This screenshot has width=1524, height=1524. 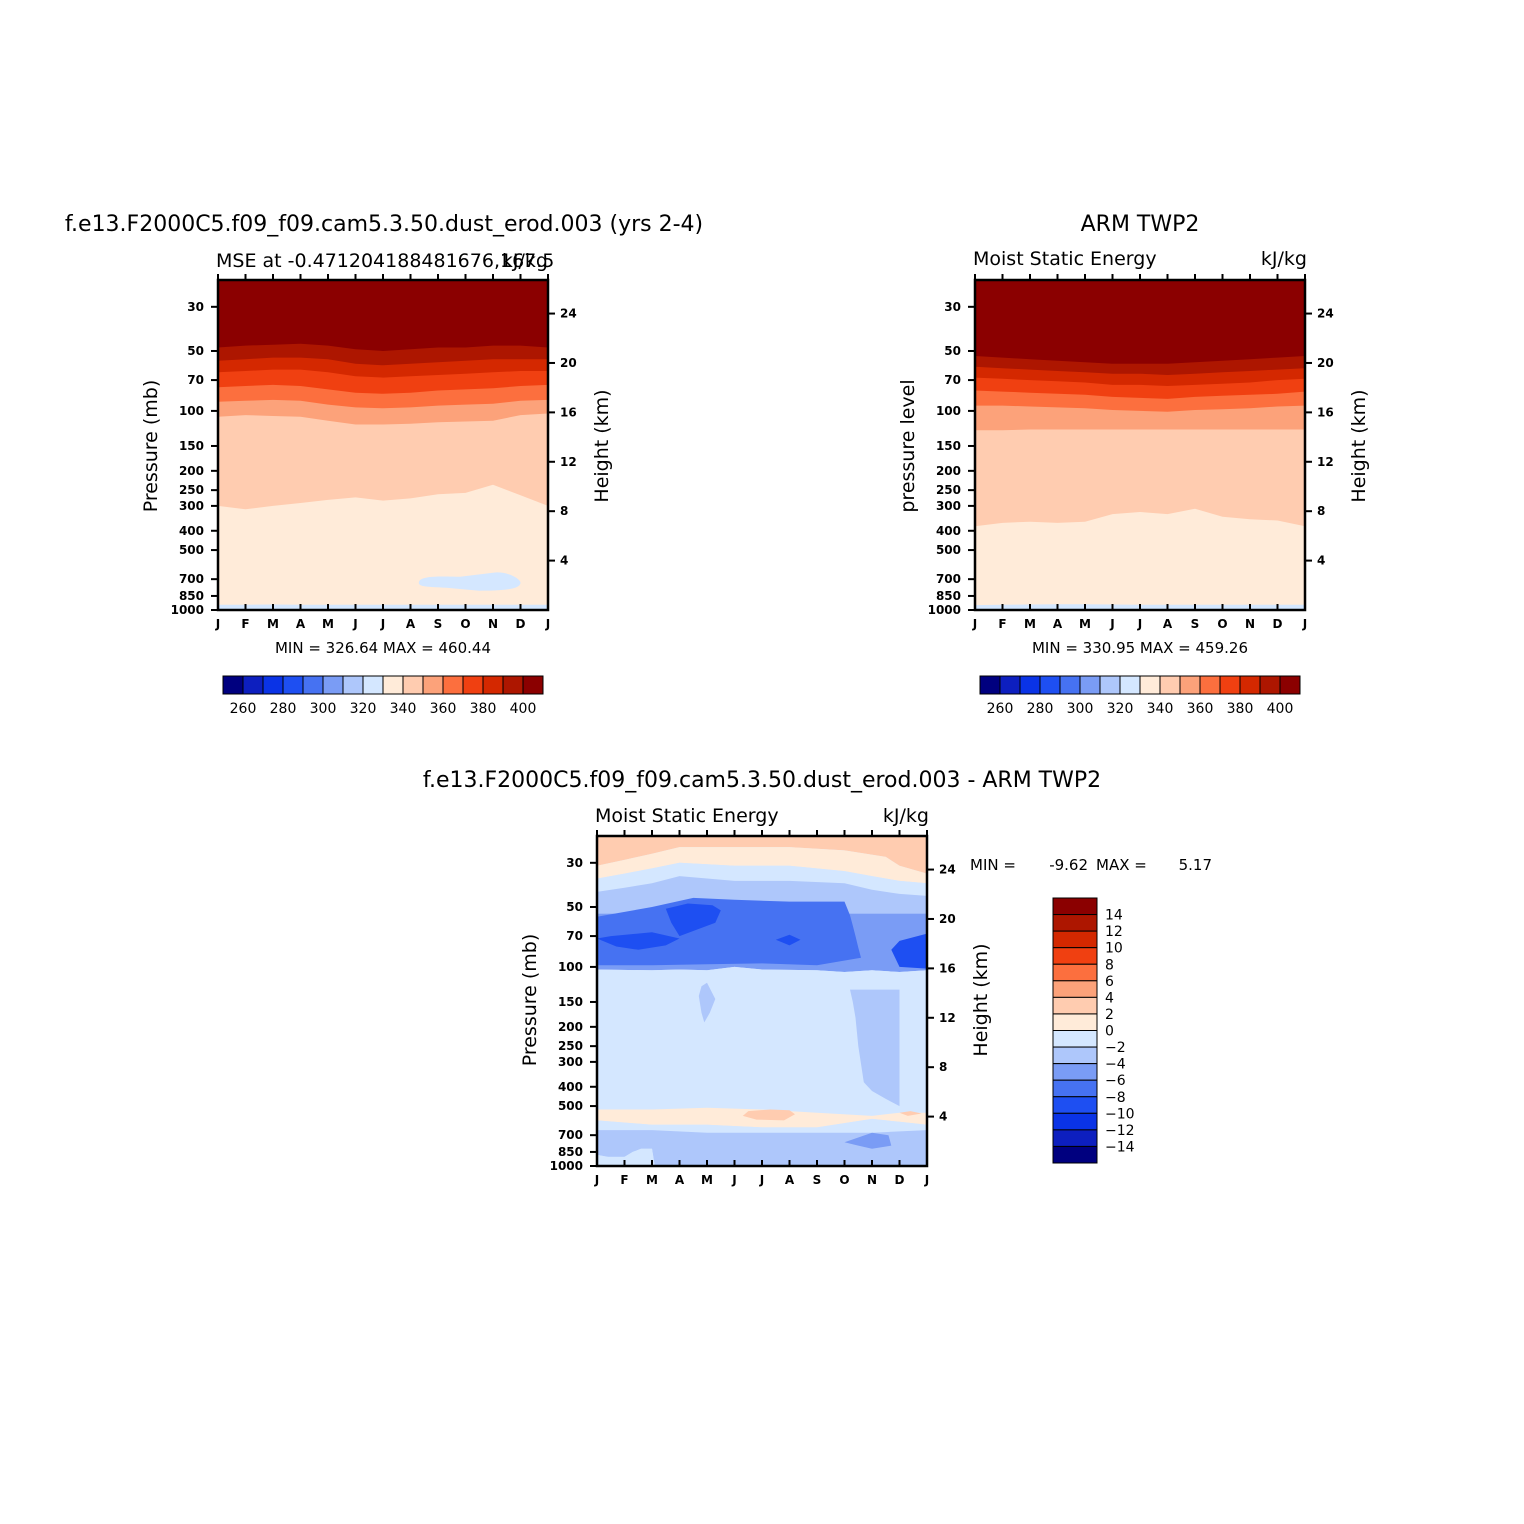 What do you see at coordinates (403, 709) in the screenshot?
I see `colorbar-label: 340` at bounding box center [403, 709].